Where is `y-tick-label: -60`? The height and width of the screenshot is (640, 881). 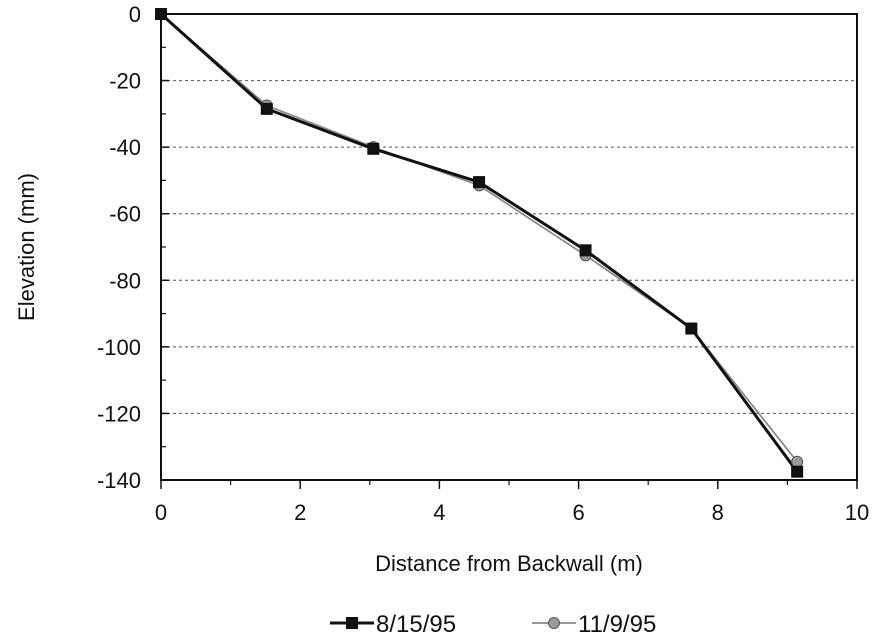
y-tick-label: -60 is located at coordinates (125, 214).